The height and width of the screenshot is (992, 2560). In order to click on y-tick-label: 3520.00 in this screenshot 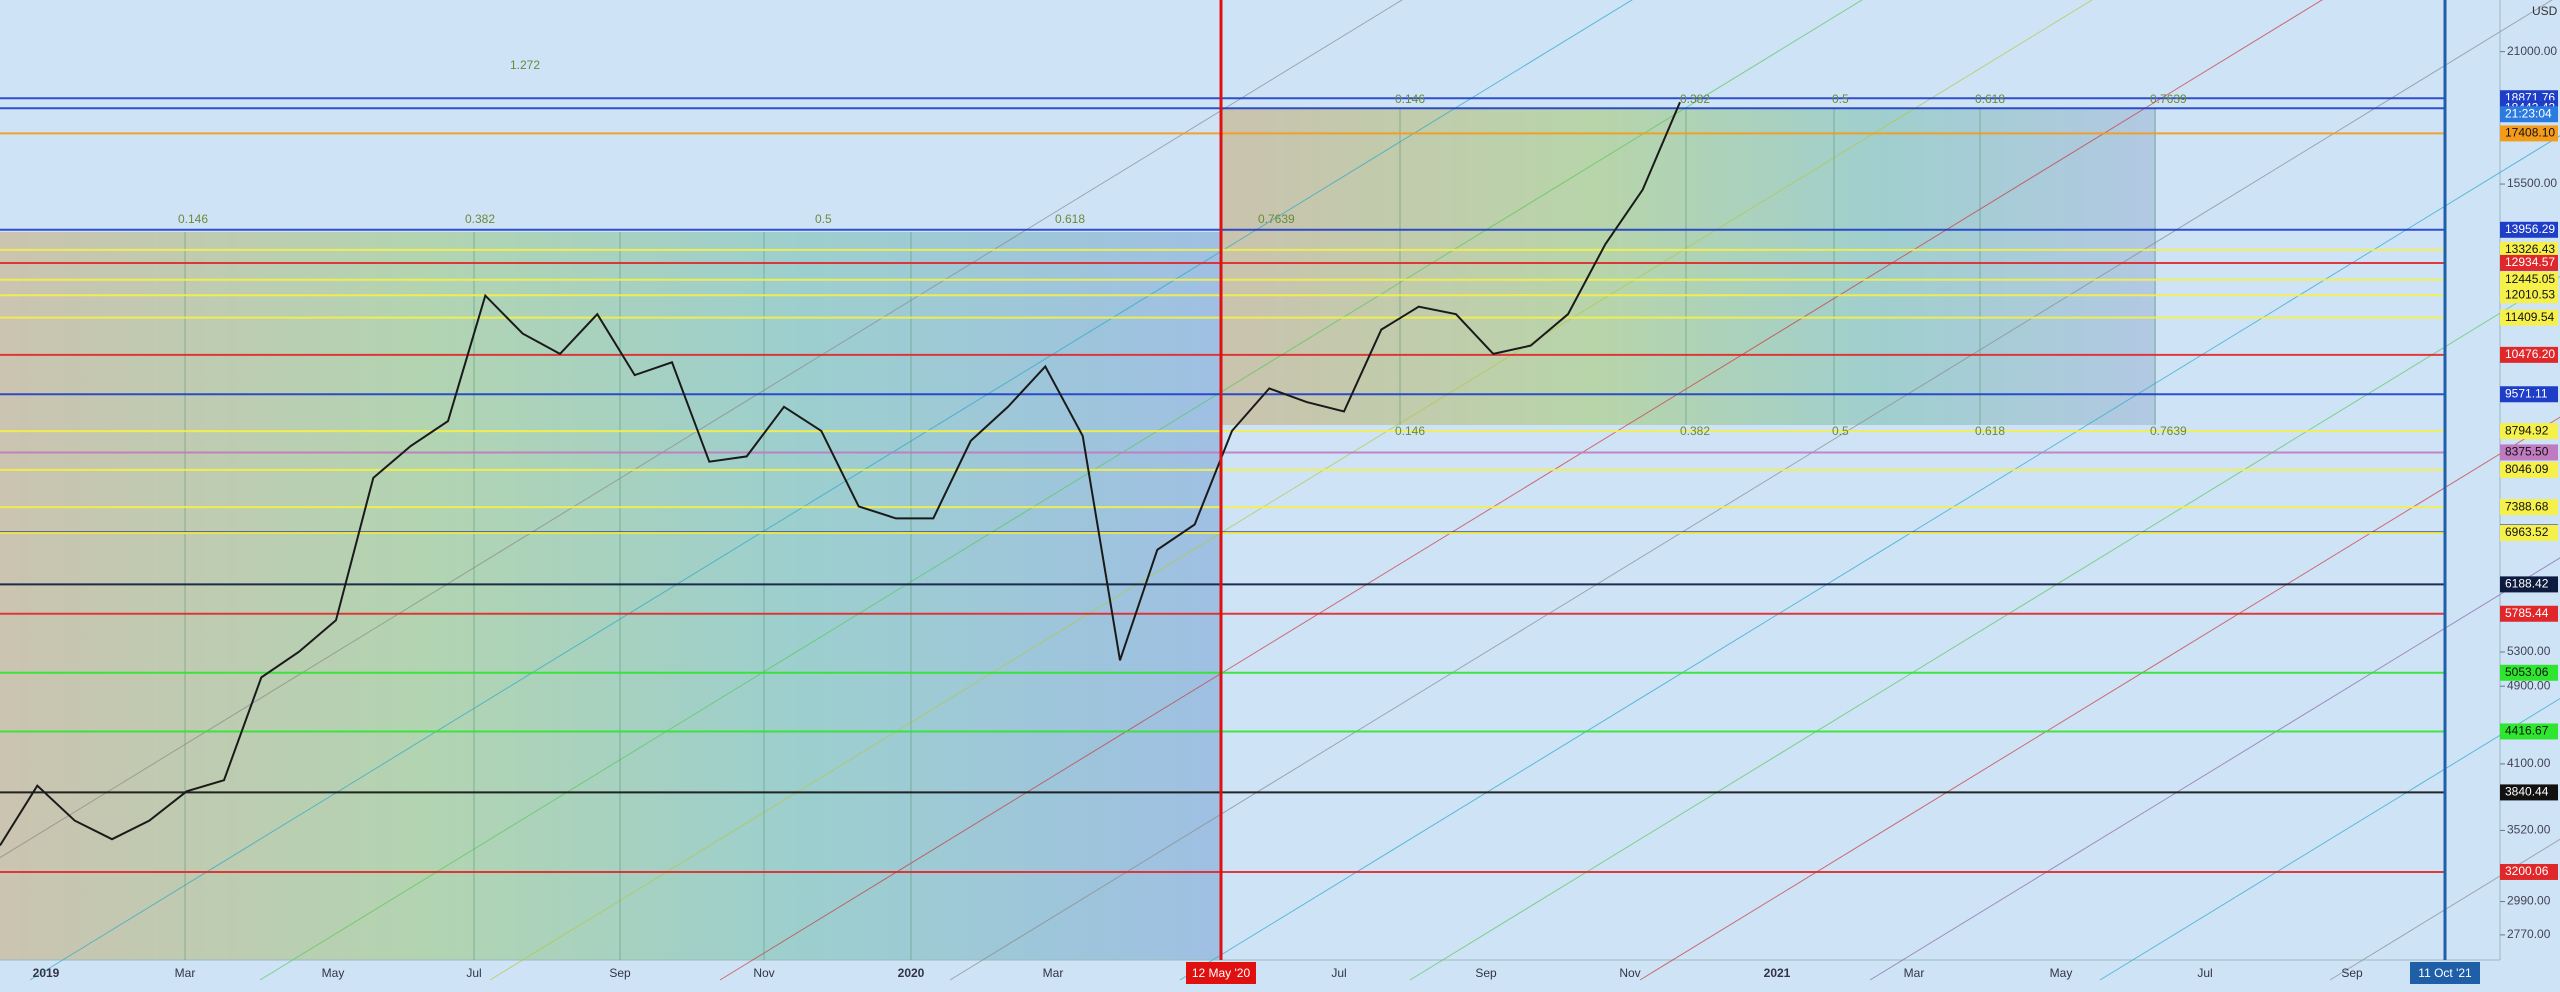, I will do `click(2529, 830)`.